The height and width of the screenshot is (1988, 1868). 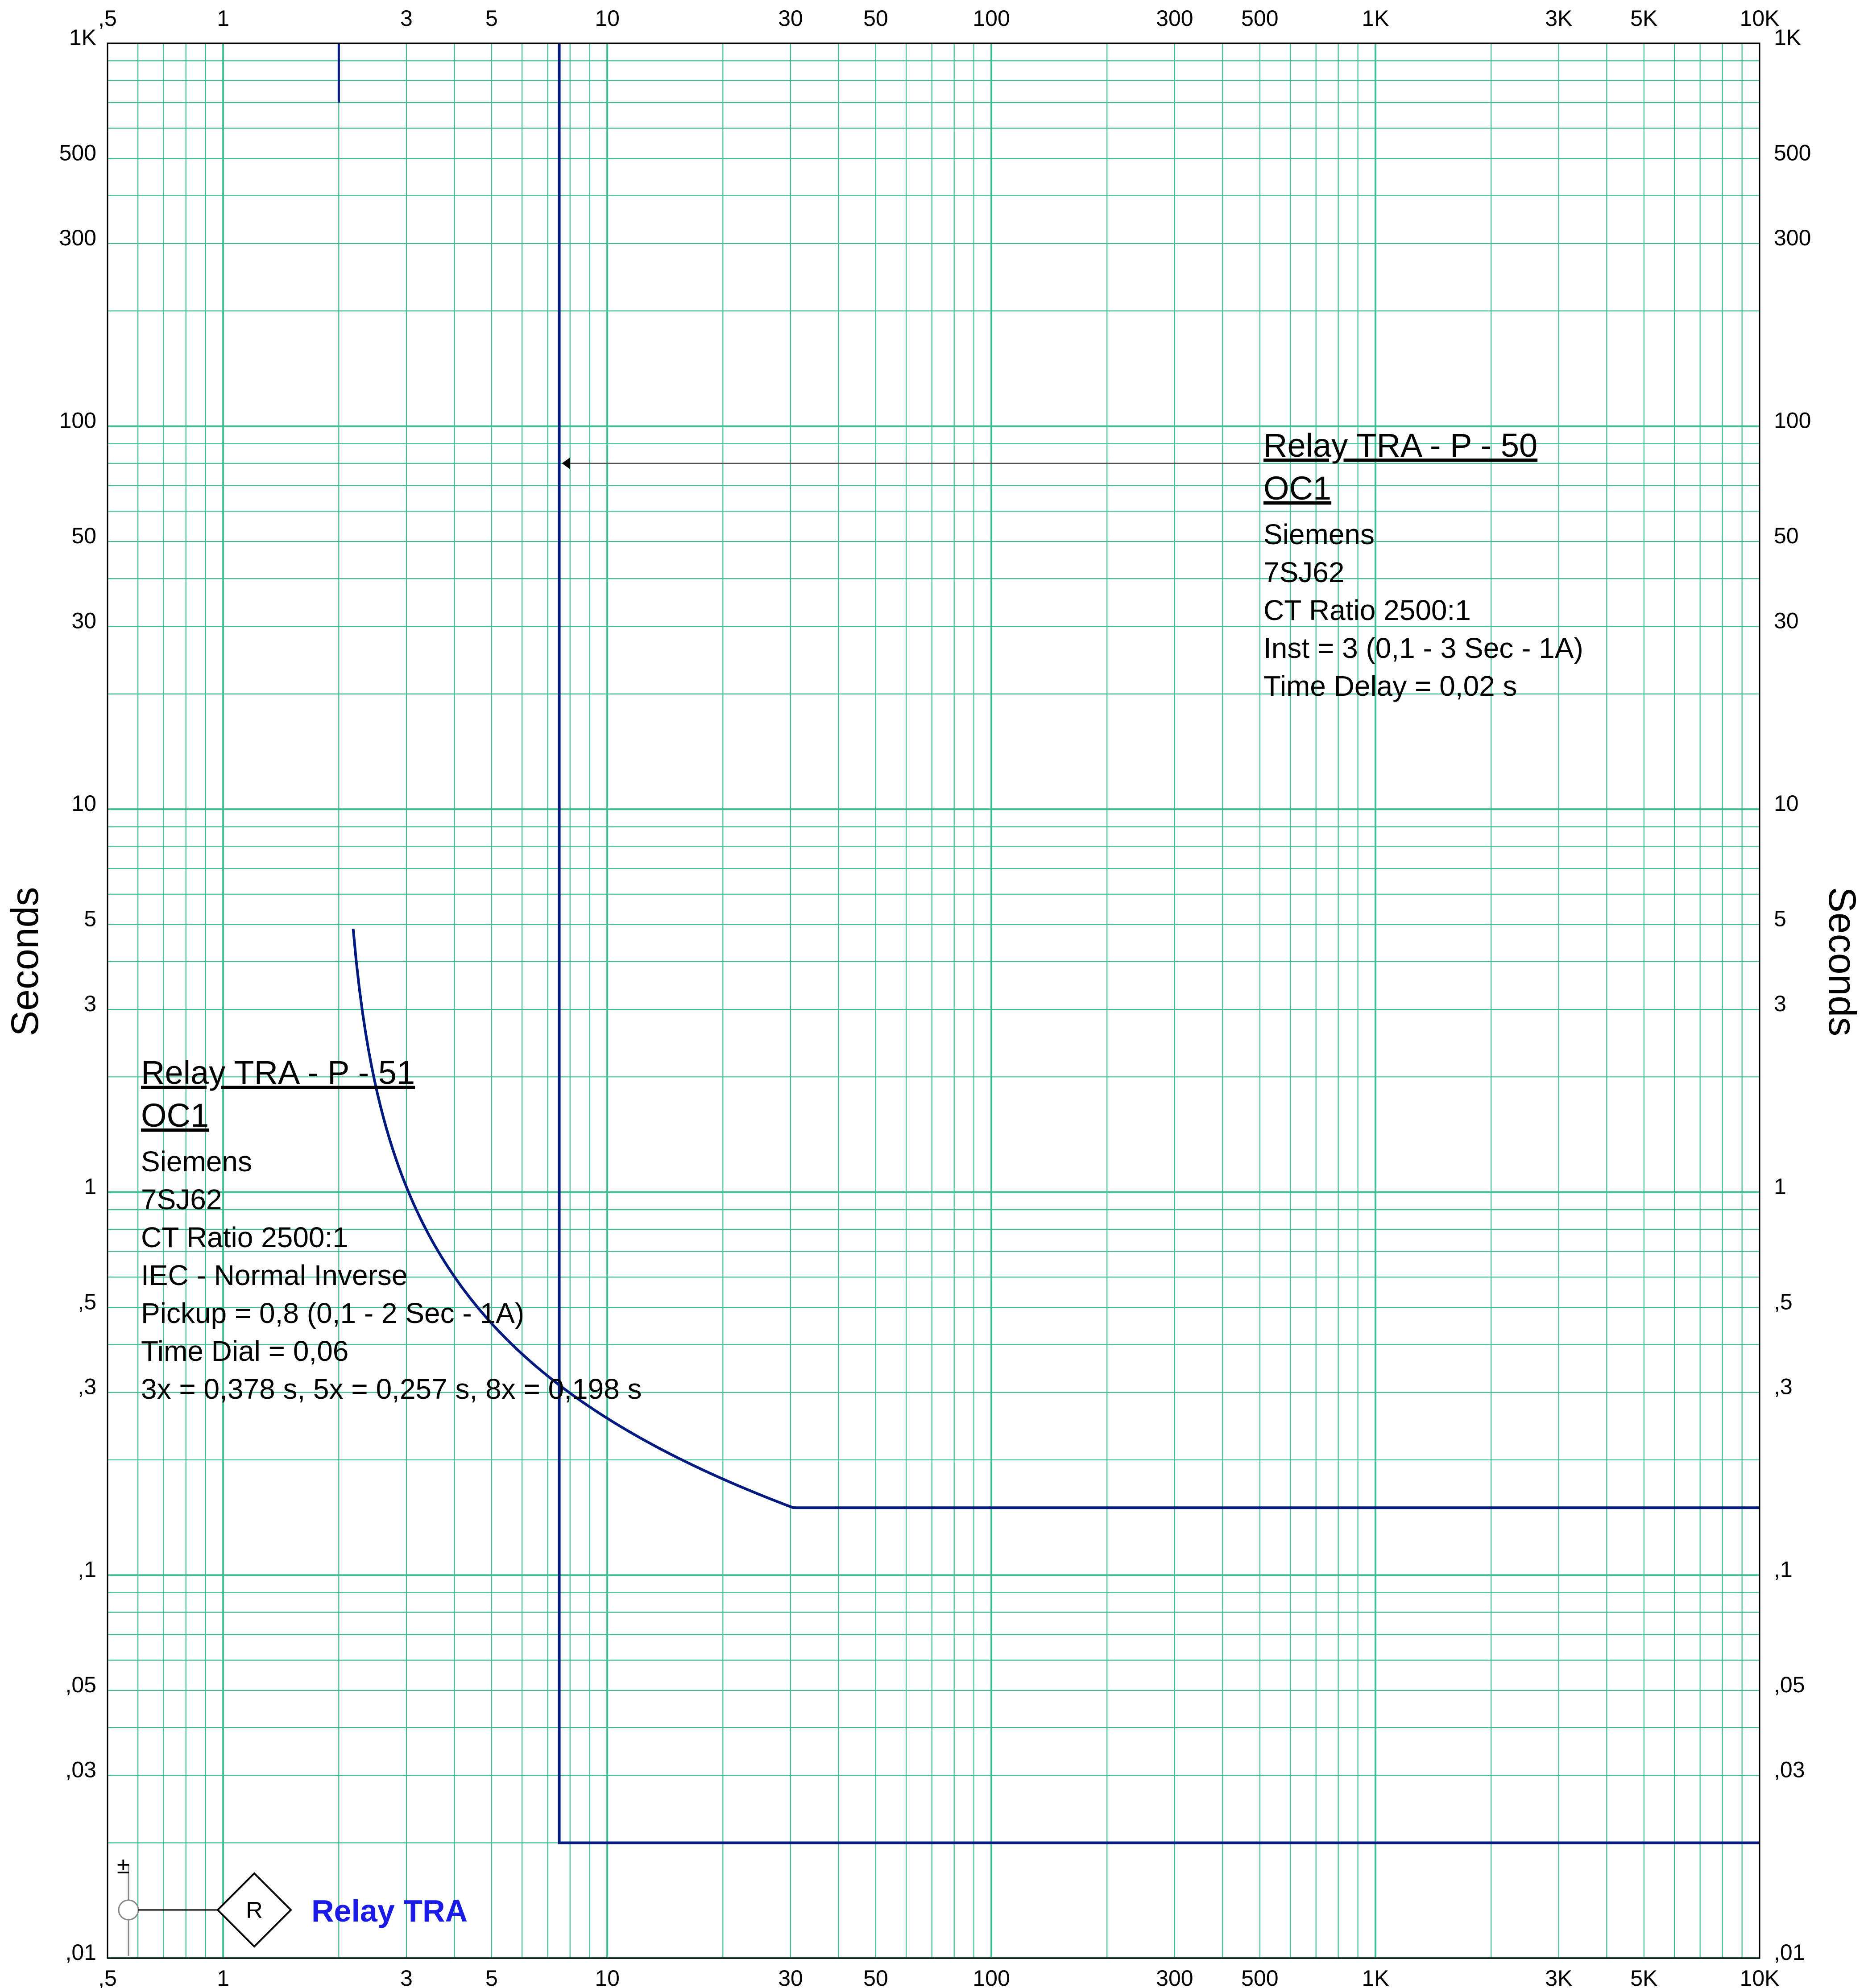 What do you see at coordinates (1783, 1569) in the screenshot?
I see `y-tick-label-right: ,1` at bounding box center [1783, 1569].